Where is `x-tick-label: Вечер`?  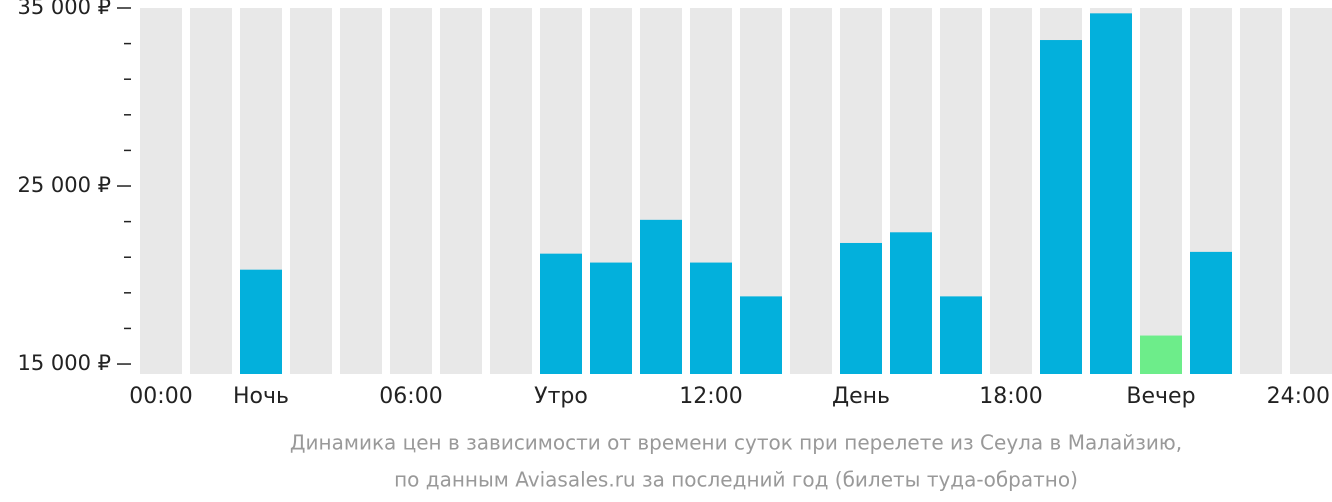 x-tick-label: Вечер is located at coordinates (1160, 396).